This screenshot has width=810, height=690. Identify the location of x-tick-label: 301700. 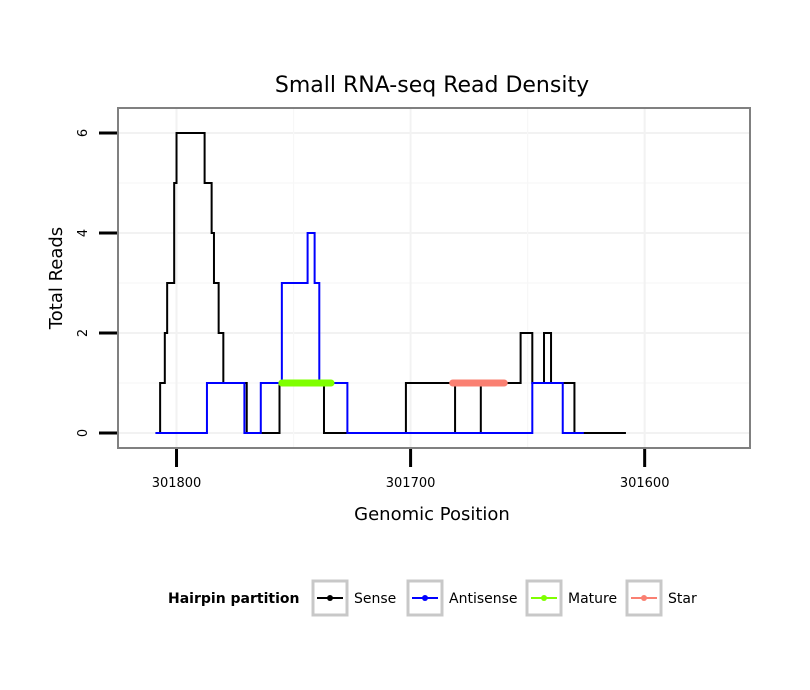
(411, 483).